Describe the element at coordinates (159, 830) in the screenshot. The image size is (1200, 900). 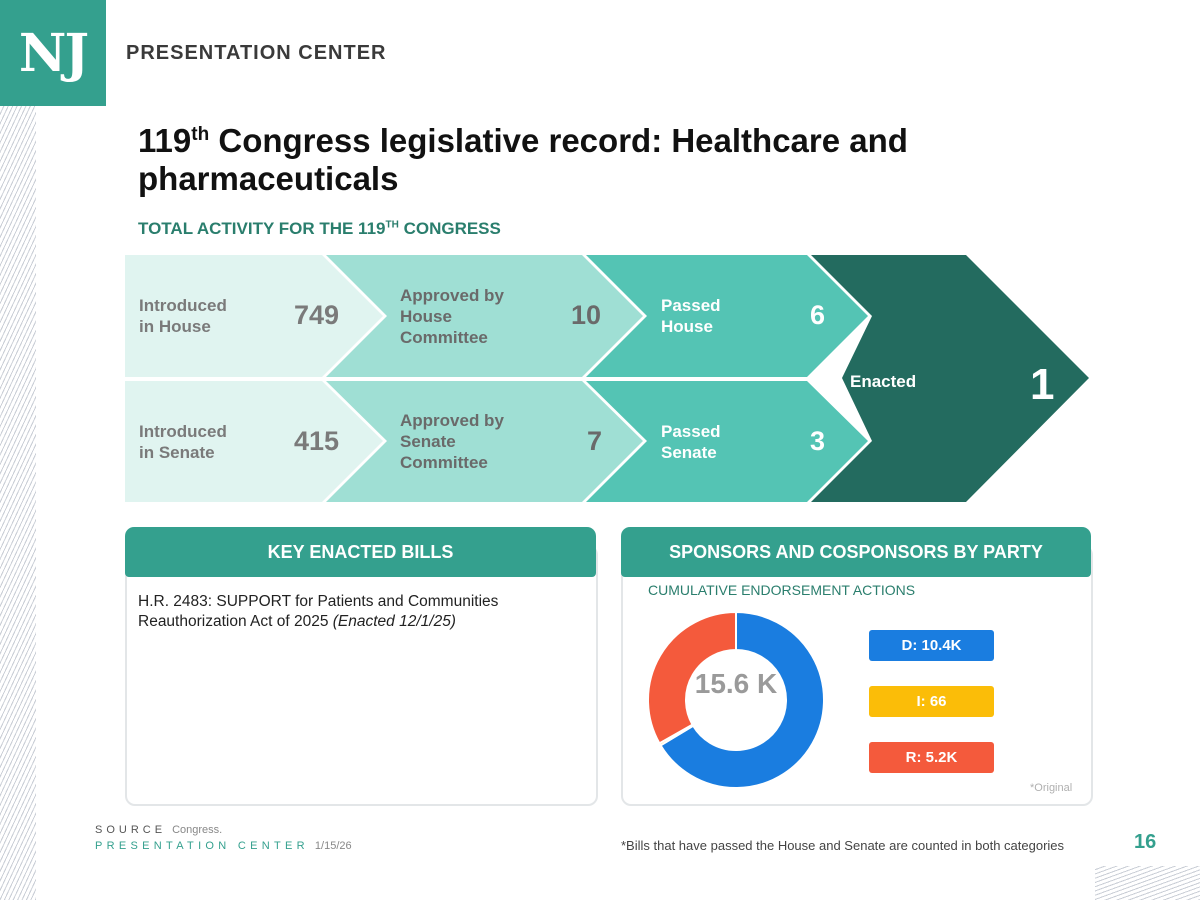
I see `source-line: SOURCE Congress.` at that location.